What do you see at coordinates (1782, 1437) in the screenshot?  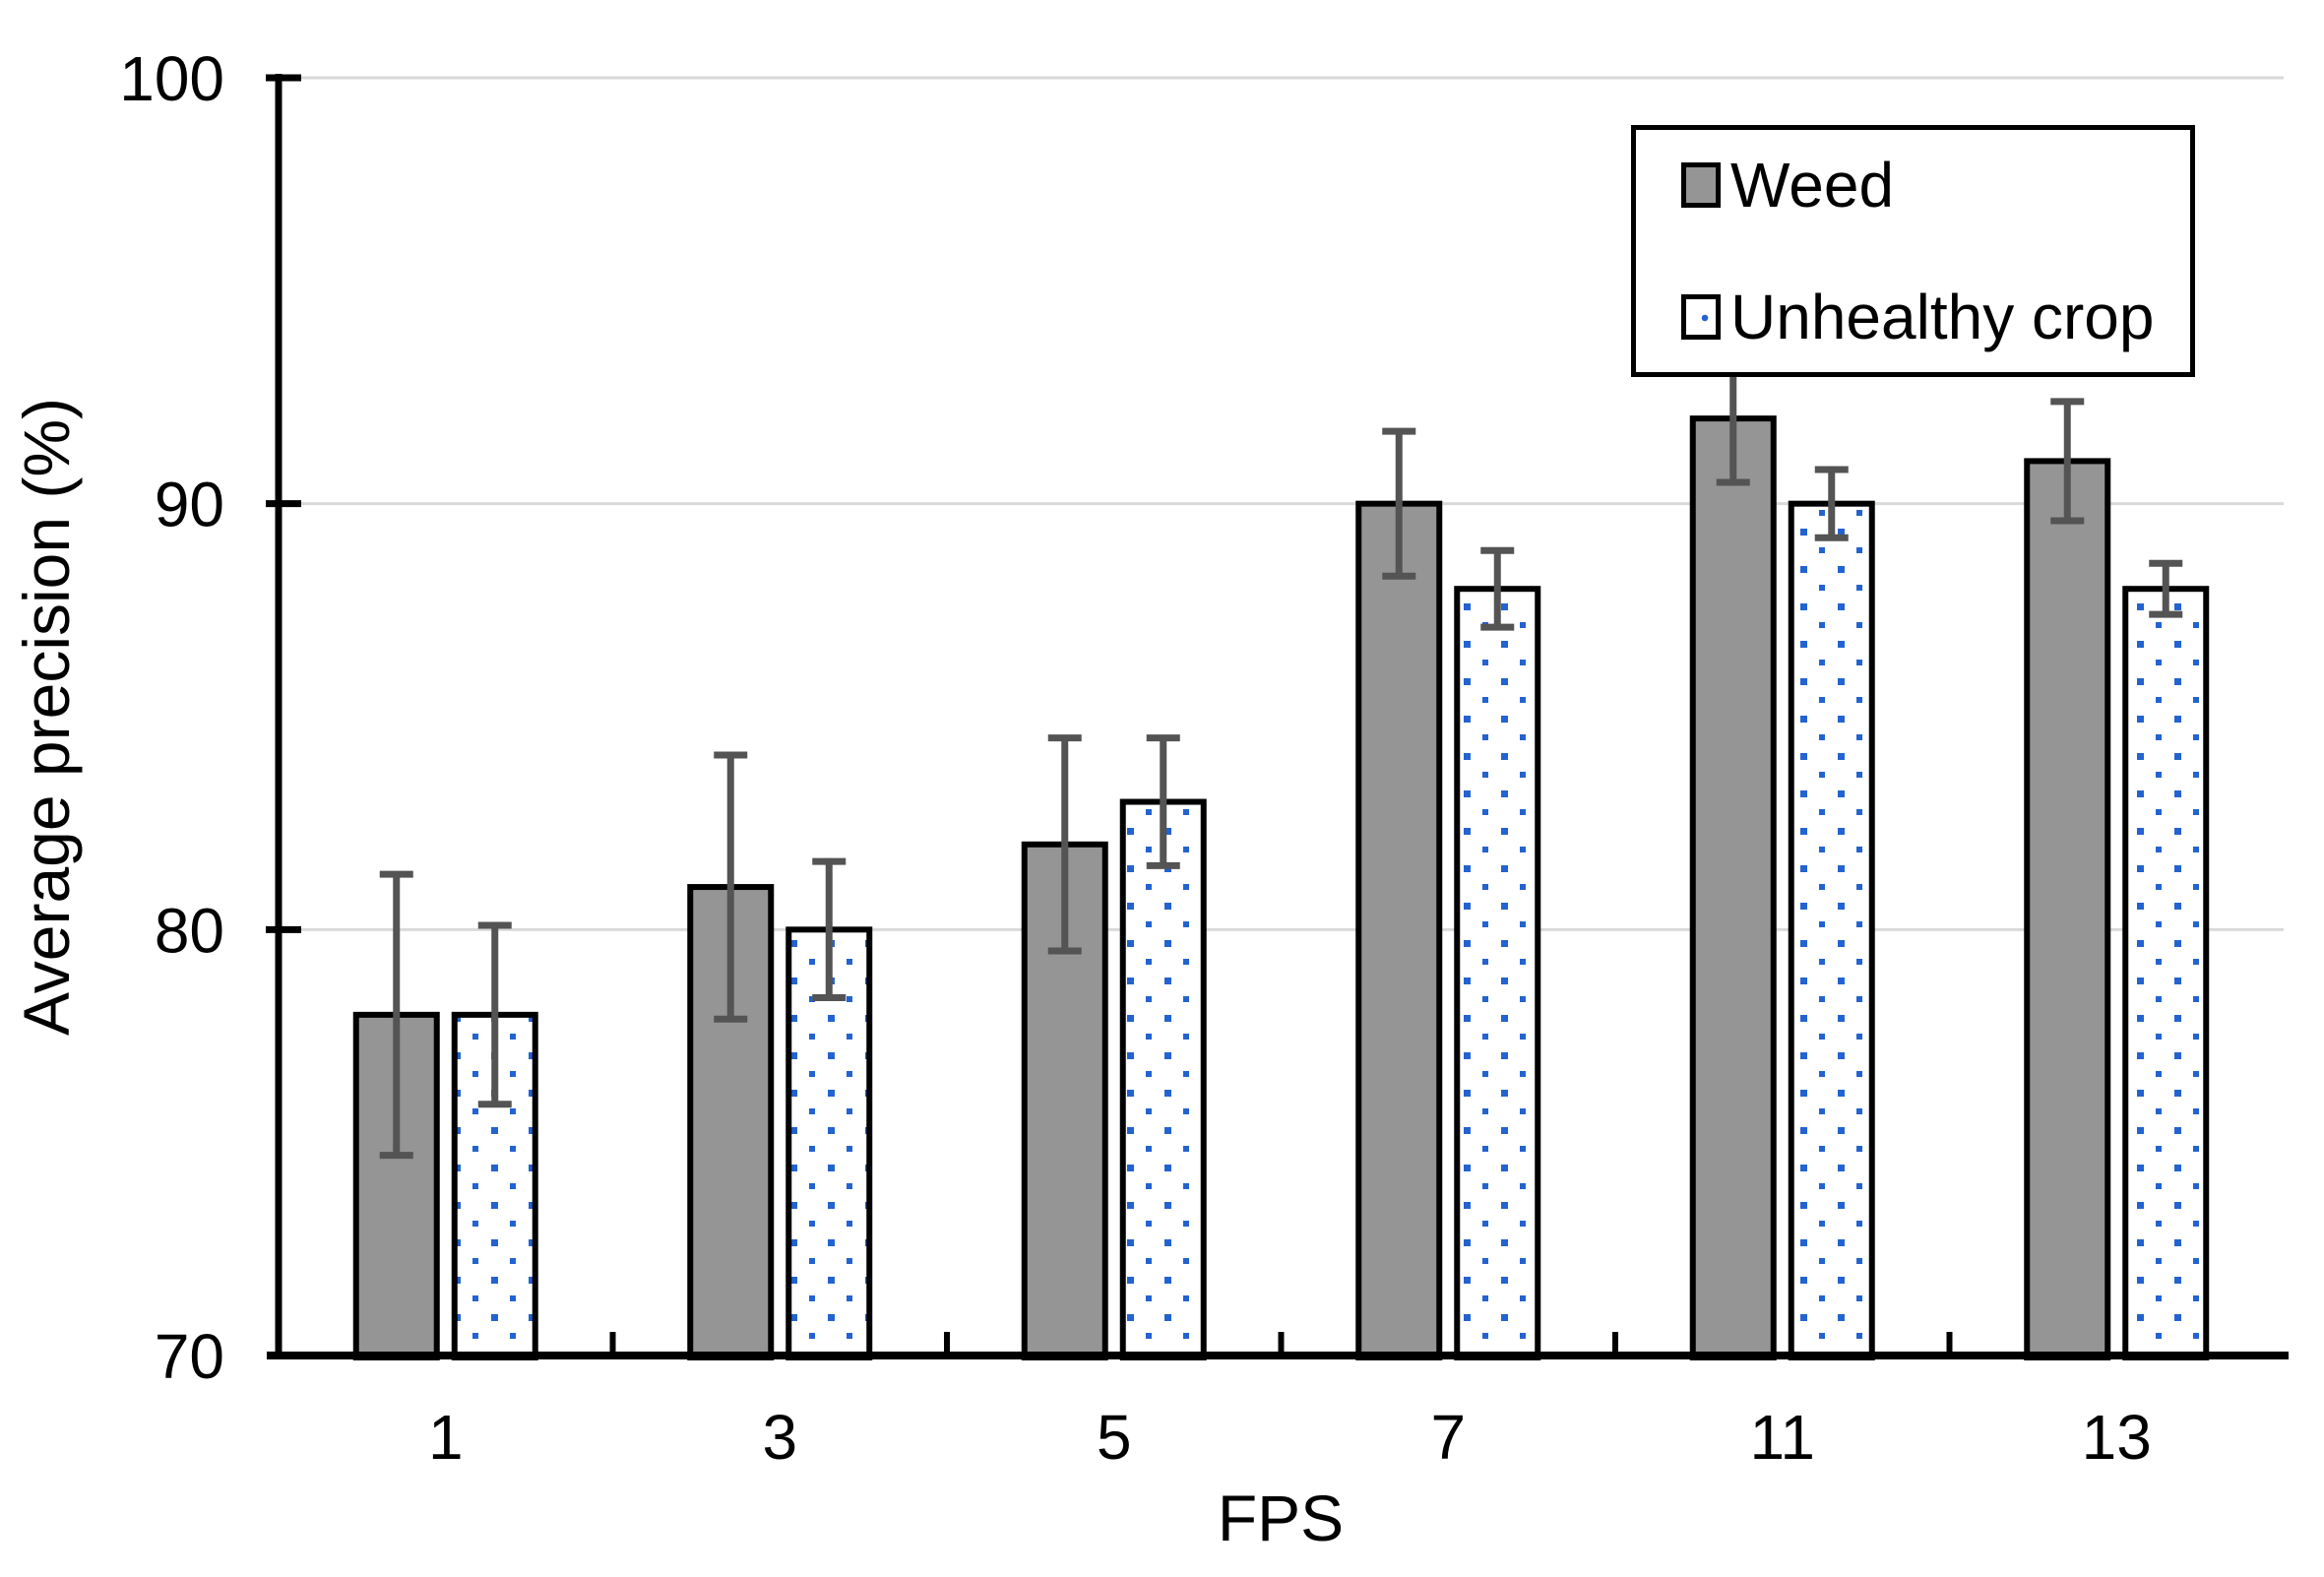 I see `x-tick-label: 11` at bounding box center [1782, 1437].